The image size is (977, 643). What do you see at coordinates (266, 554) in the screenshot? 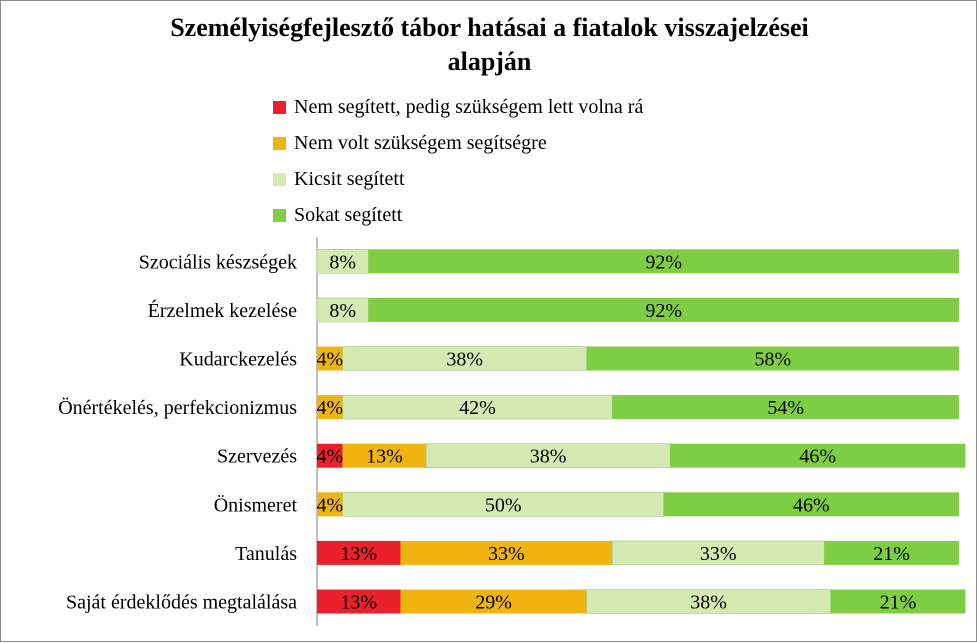
I see `category-label: Tanulás` at bounding box center [266, 554].